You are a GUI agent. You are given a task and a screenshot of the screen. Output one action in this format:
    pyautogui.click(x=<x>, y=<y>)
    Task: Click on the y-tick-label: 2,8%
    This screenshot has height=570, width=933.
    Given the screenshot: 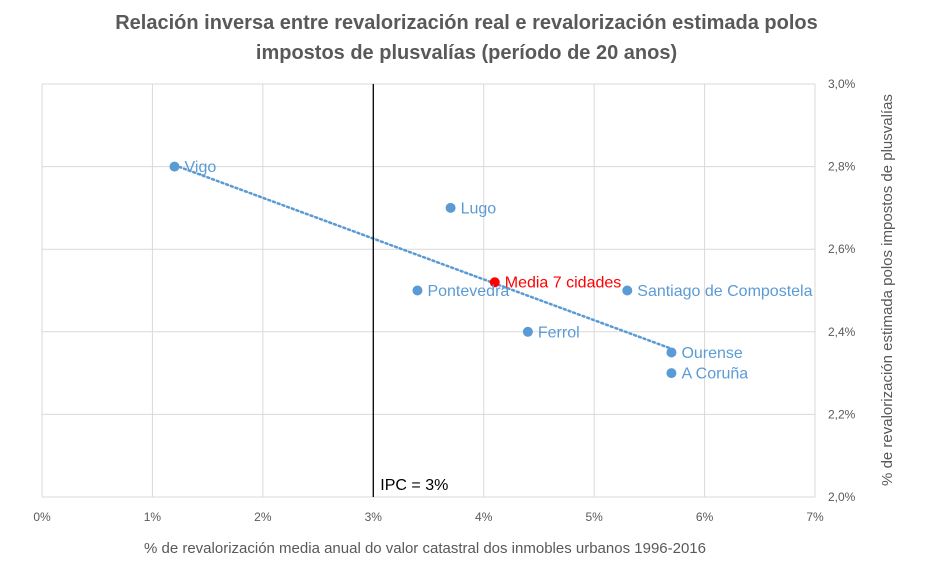 What is the action you would take?
    pyautogui.click(x=842, y=167)
    